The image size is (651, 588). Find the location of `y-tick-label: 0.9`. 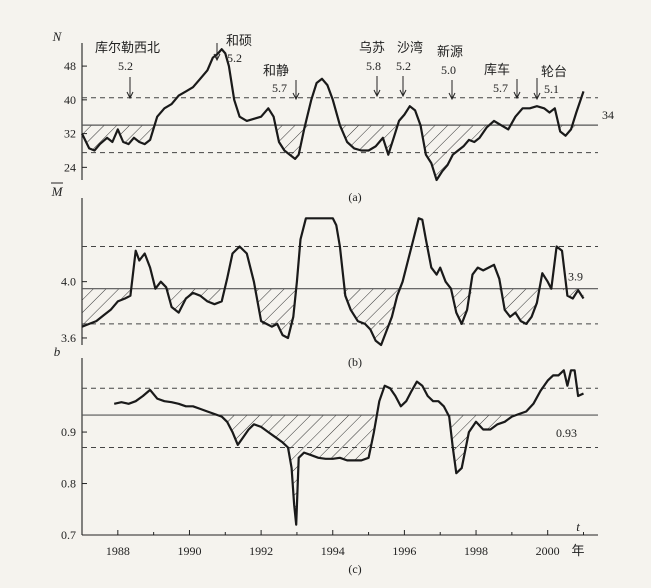

y-tick-label: 0.9 is located at coordinates (68, 432).